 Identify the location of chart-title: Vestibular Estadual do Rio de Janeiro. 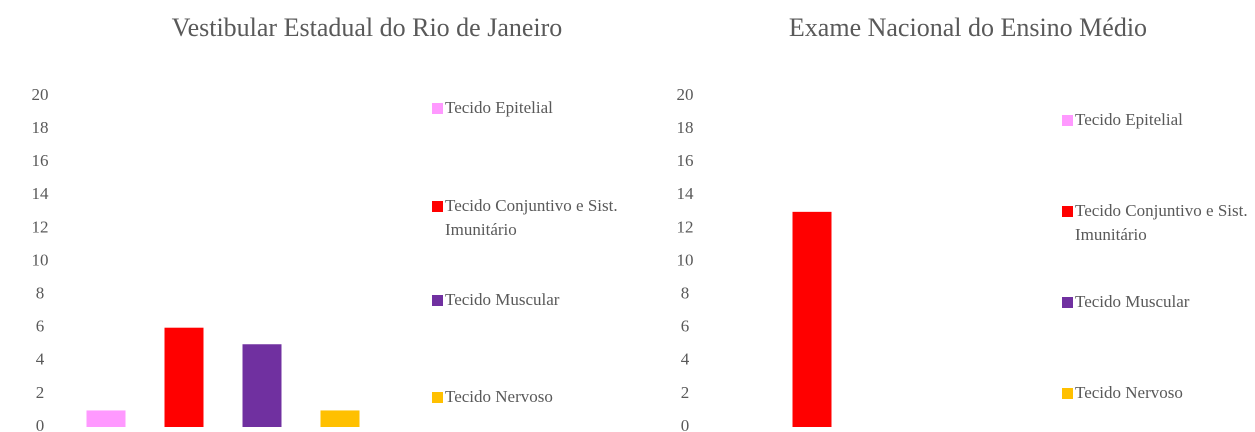
(367, 27).